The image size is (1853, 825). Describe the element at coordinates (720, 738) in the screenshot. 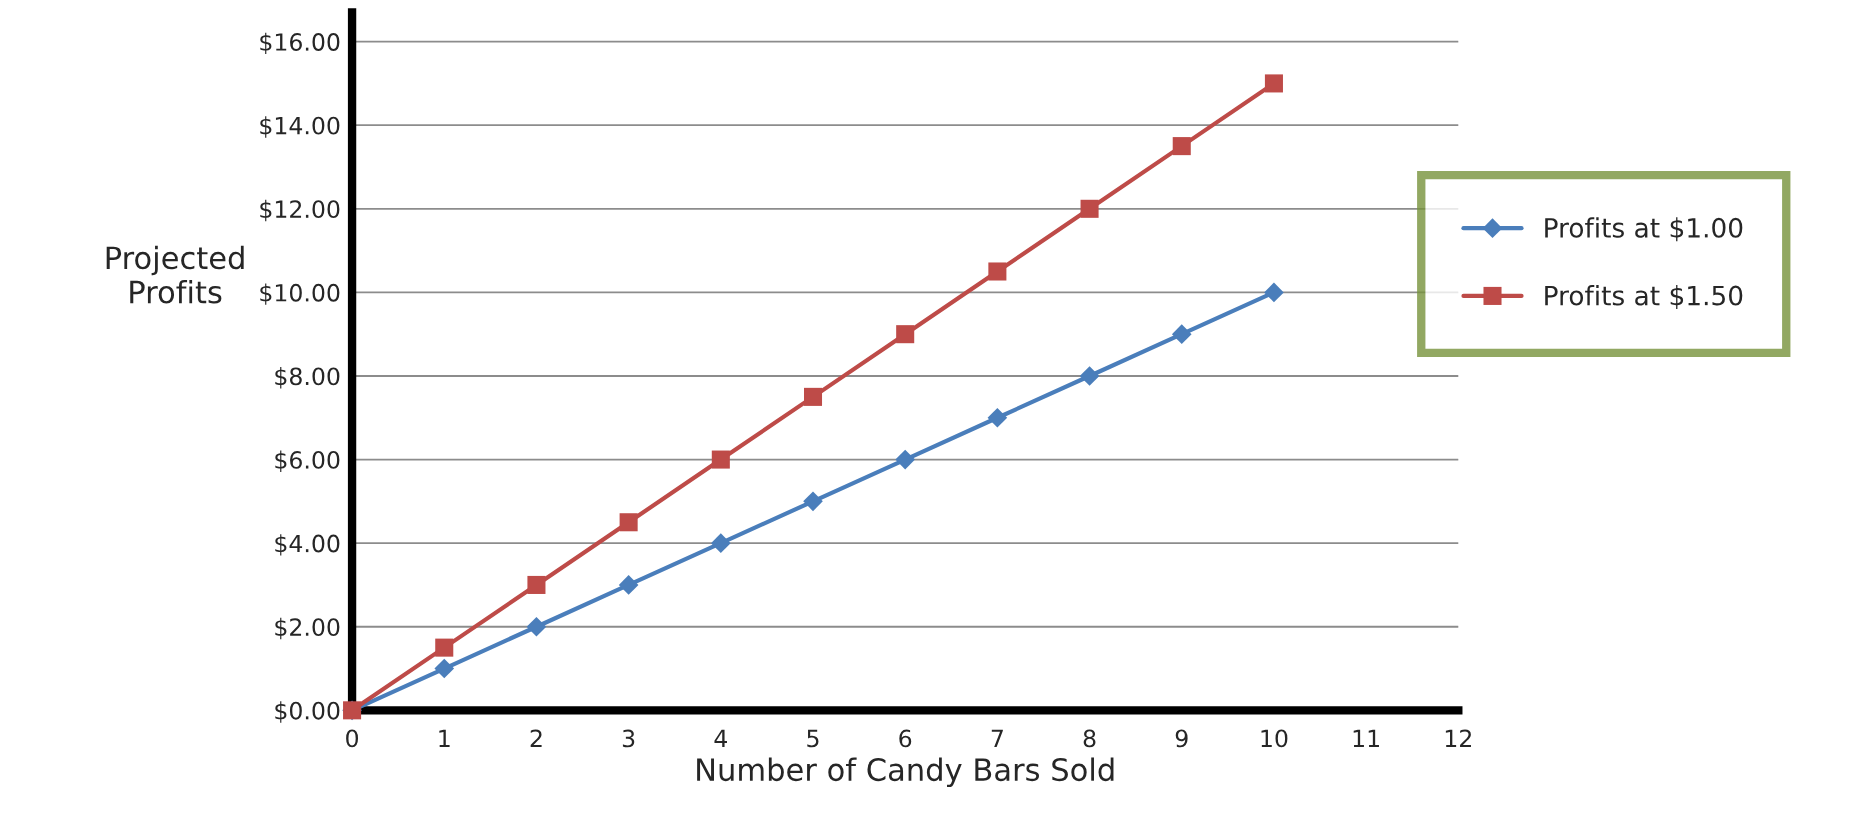

I see `x-tick-label: 4` at that location.